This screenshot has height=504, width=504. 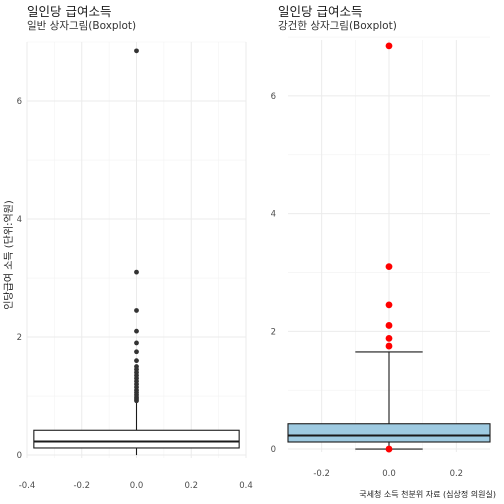 What do you see at coordinates (19, 456) in the screenshot?
I see `left-y-tick-label: 0` at bounding box center [19, 456].